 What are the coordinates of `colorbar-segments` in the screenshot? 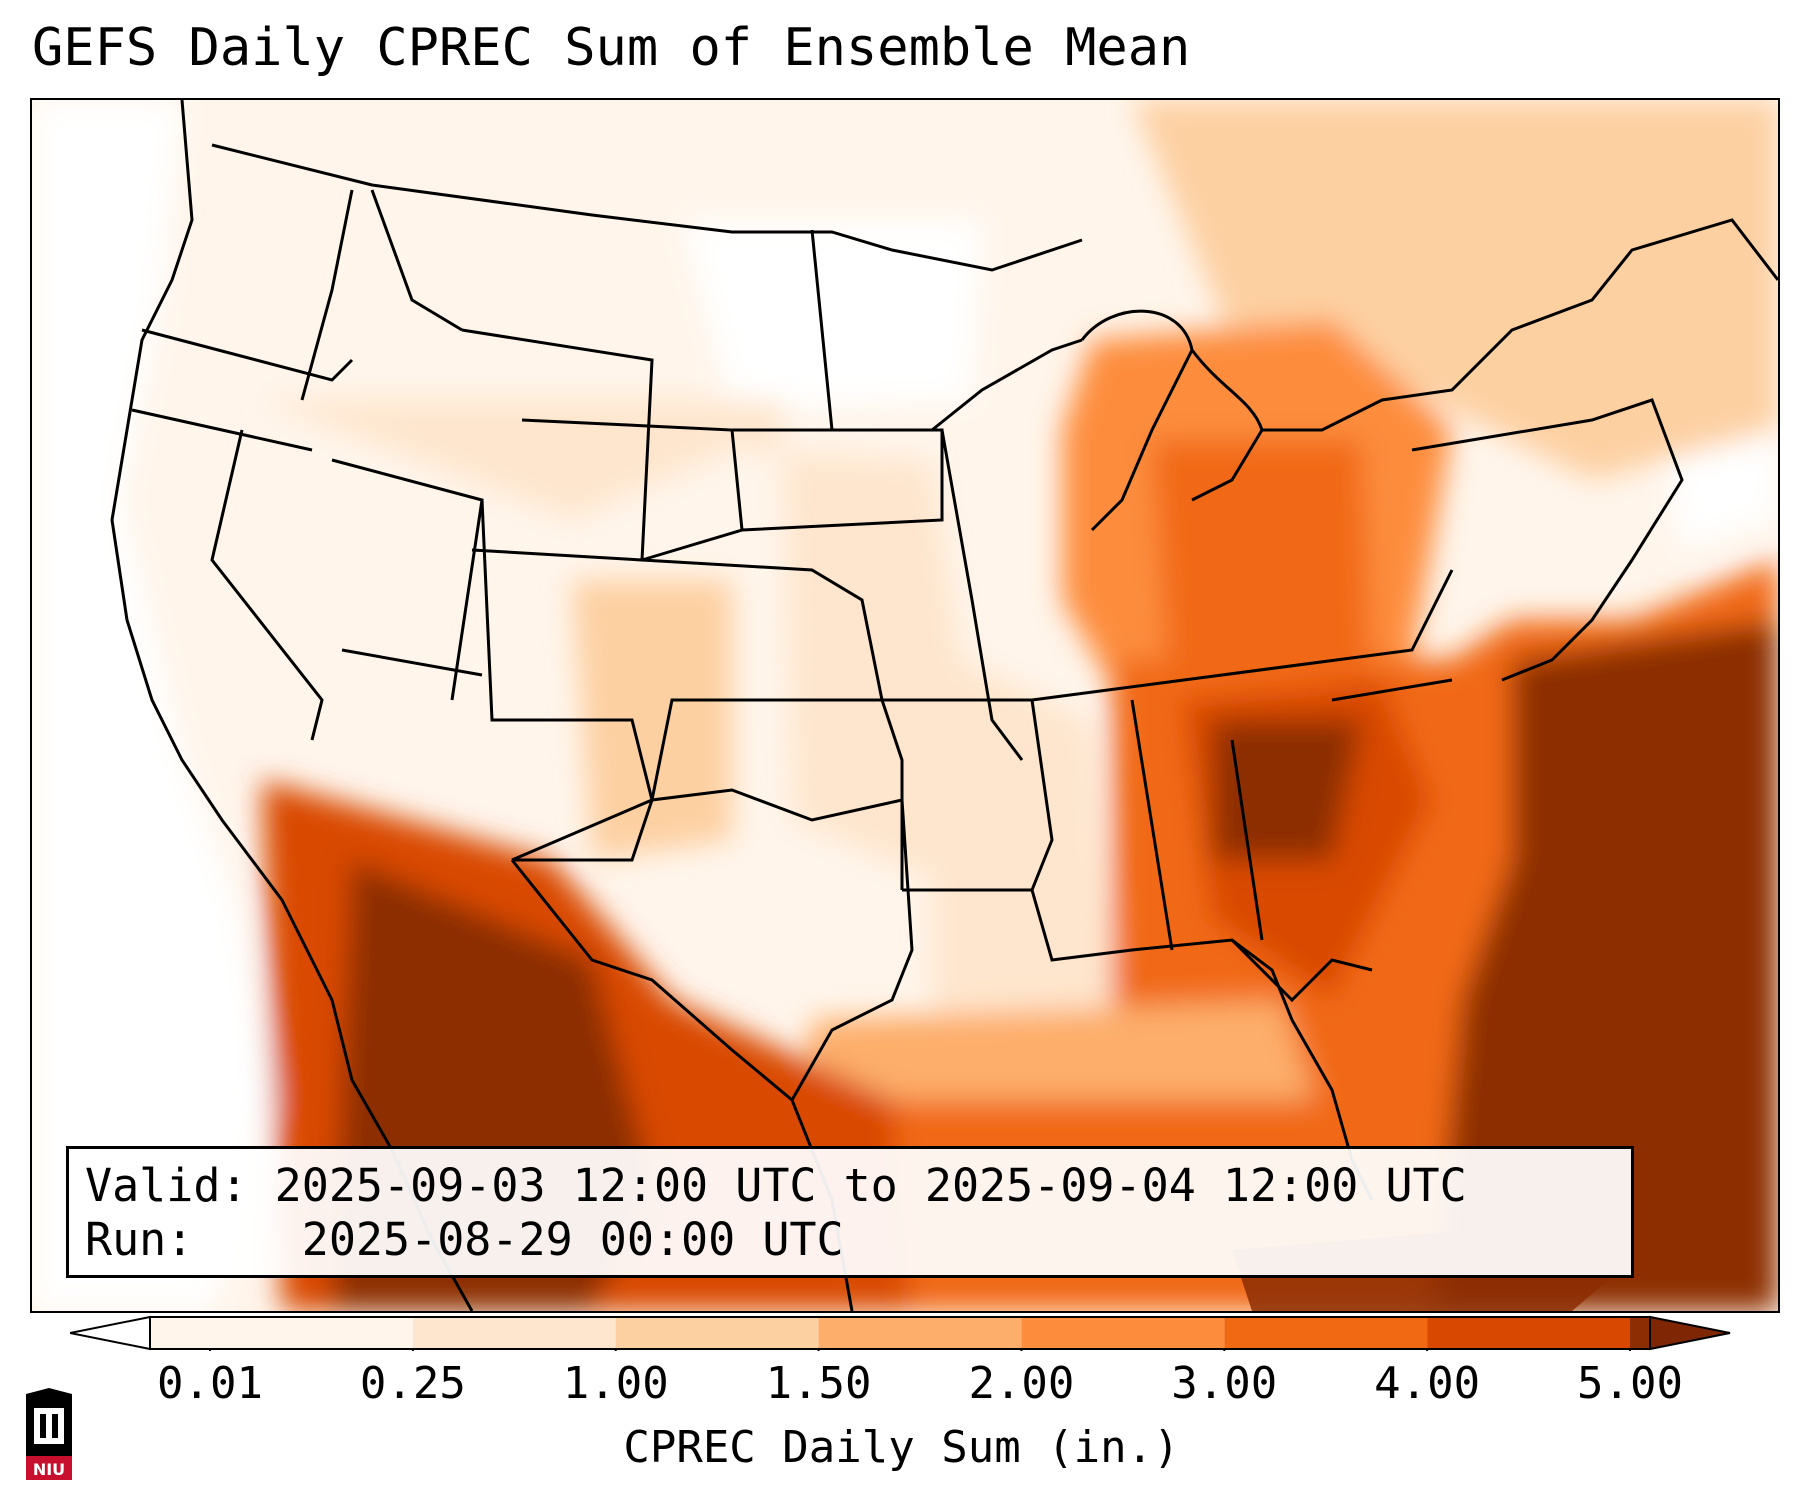 It's located at (900, 1333).